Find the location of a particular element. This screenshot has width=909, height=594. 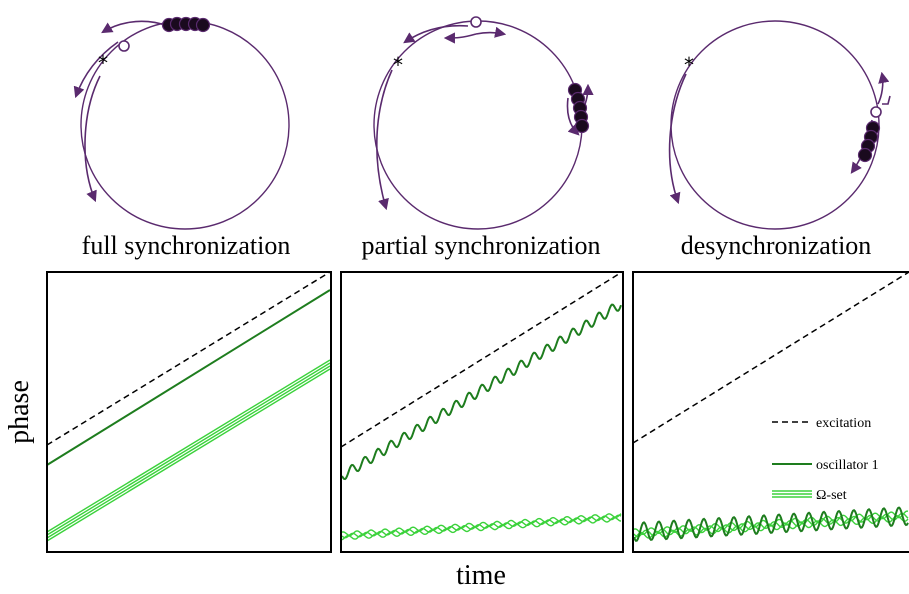

phase-circle-full-sync: * is located at coordinates (181, 123).